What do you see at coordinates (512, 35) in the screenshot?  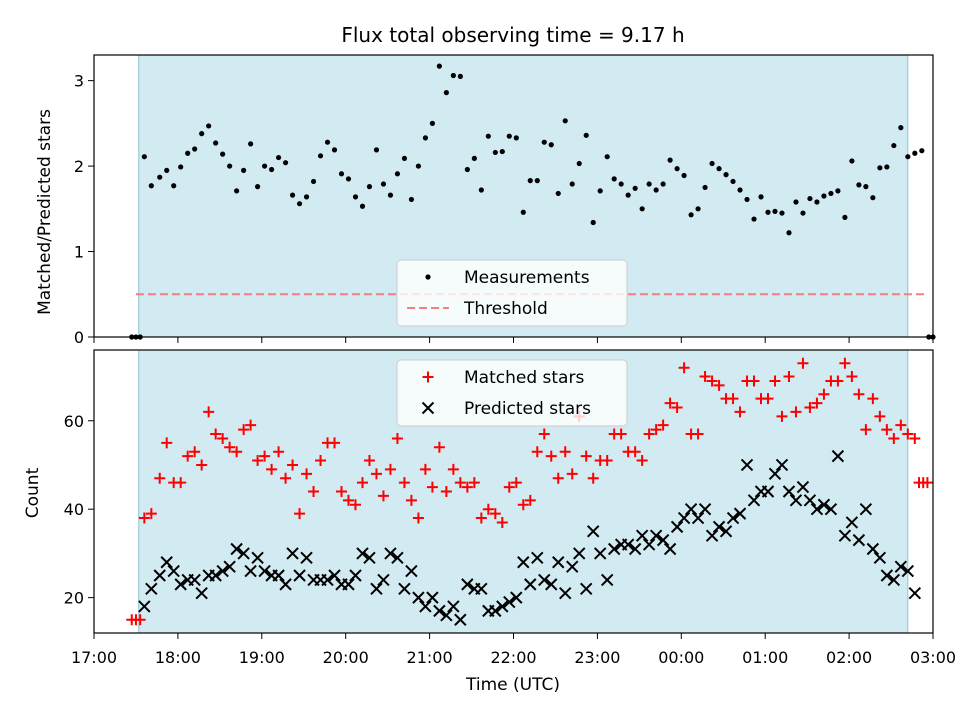 I see `chart-title: Flux total observing time = 9.17 h` at bounding box center [512, 35].